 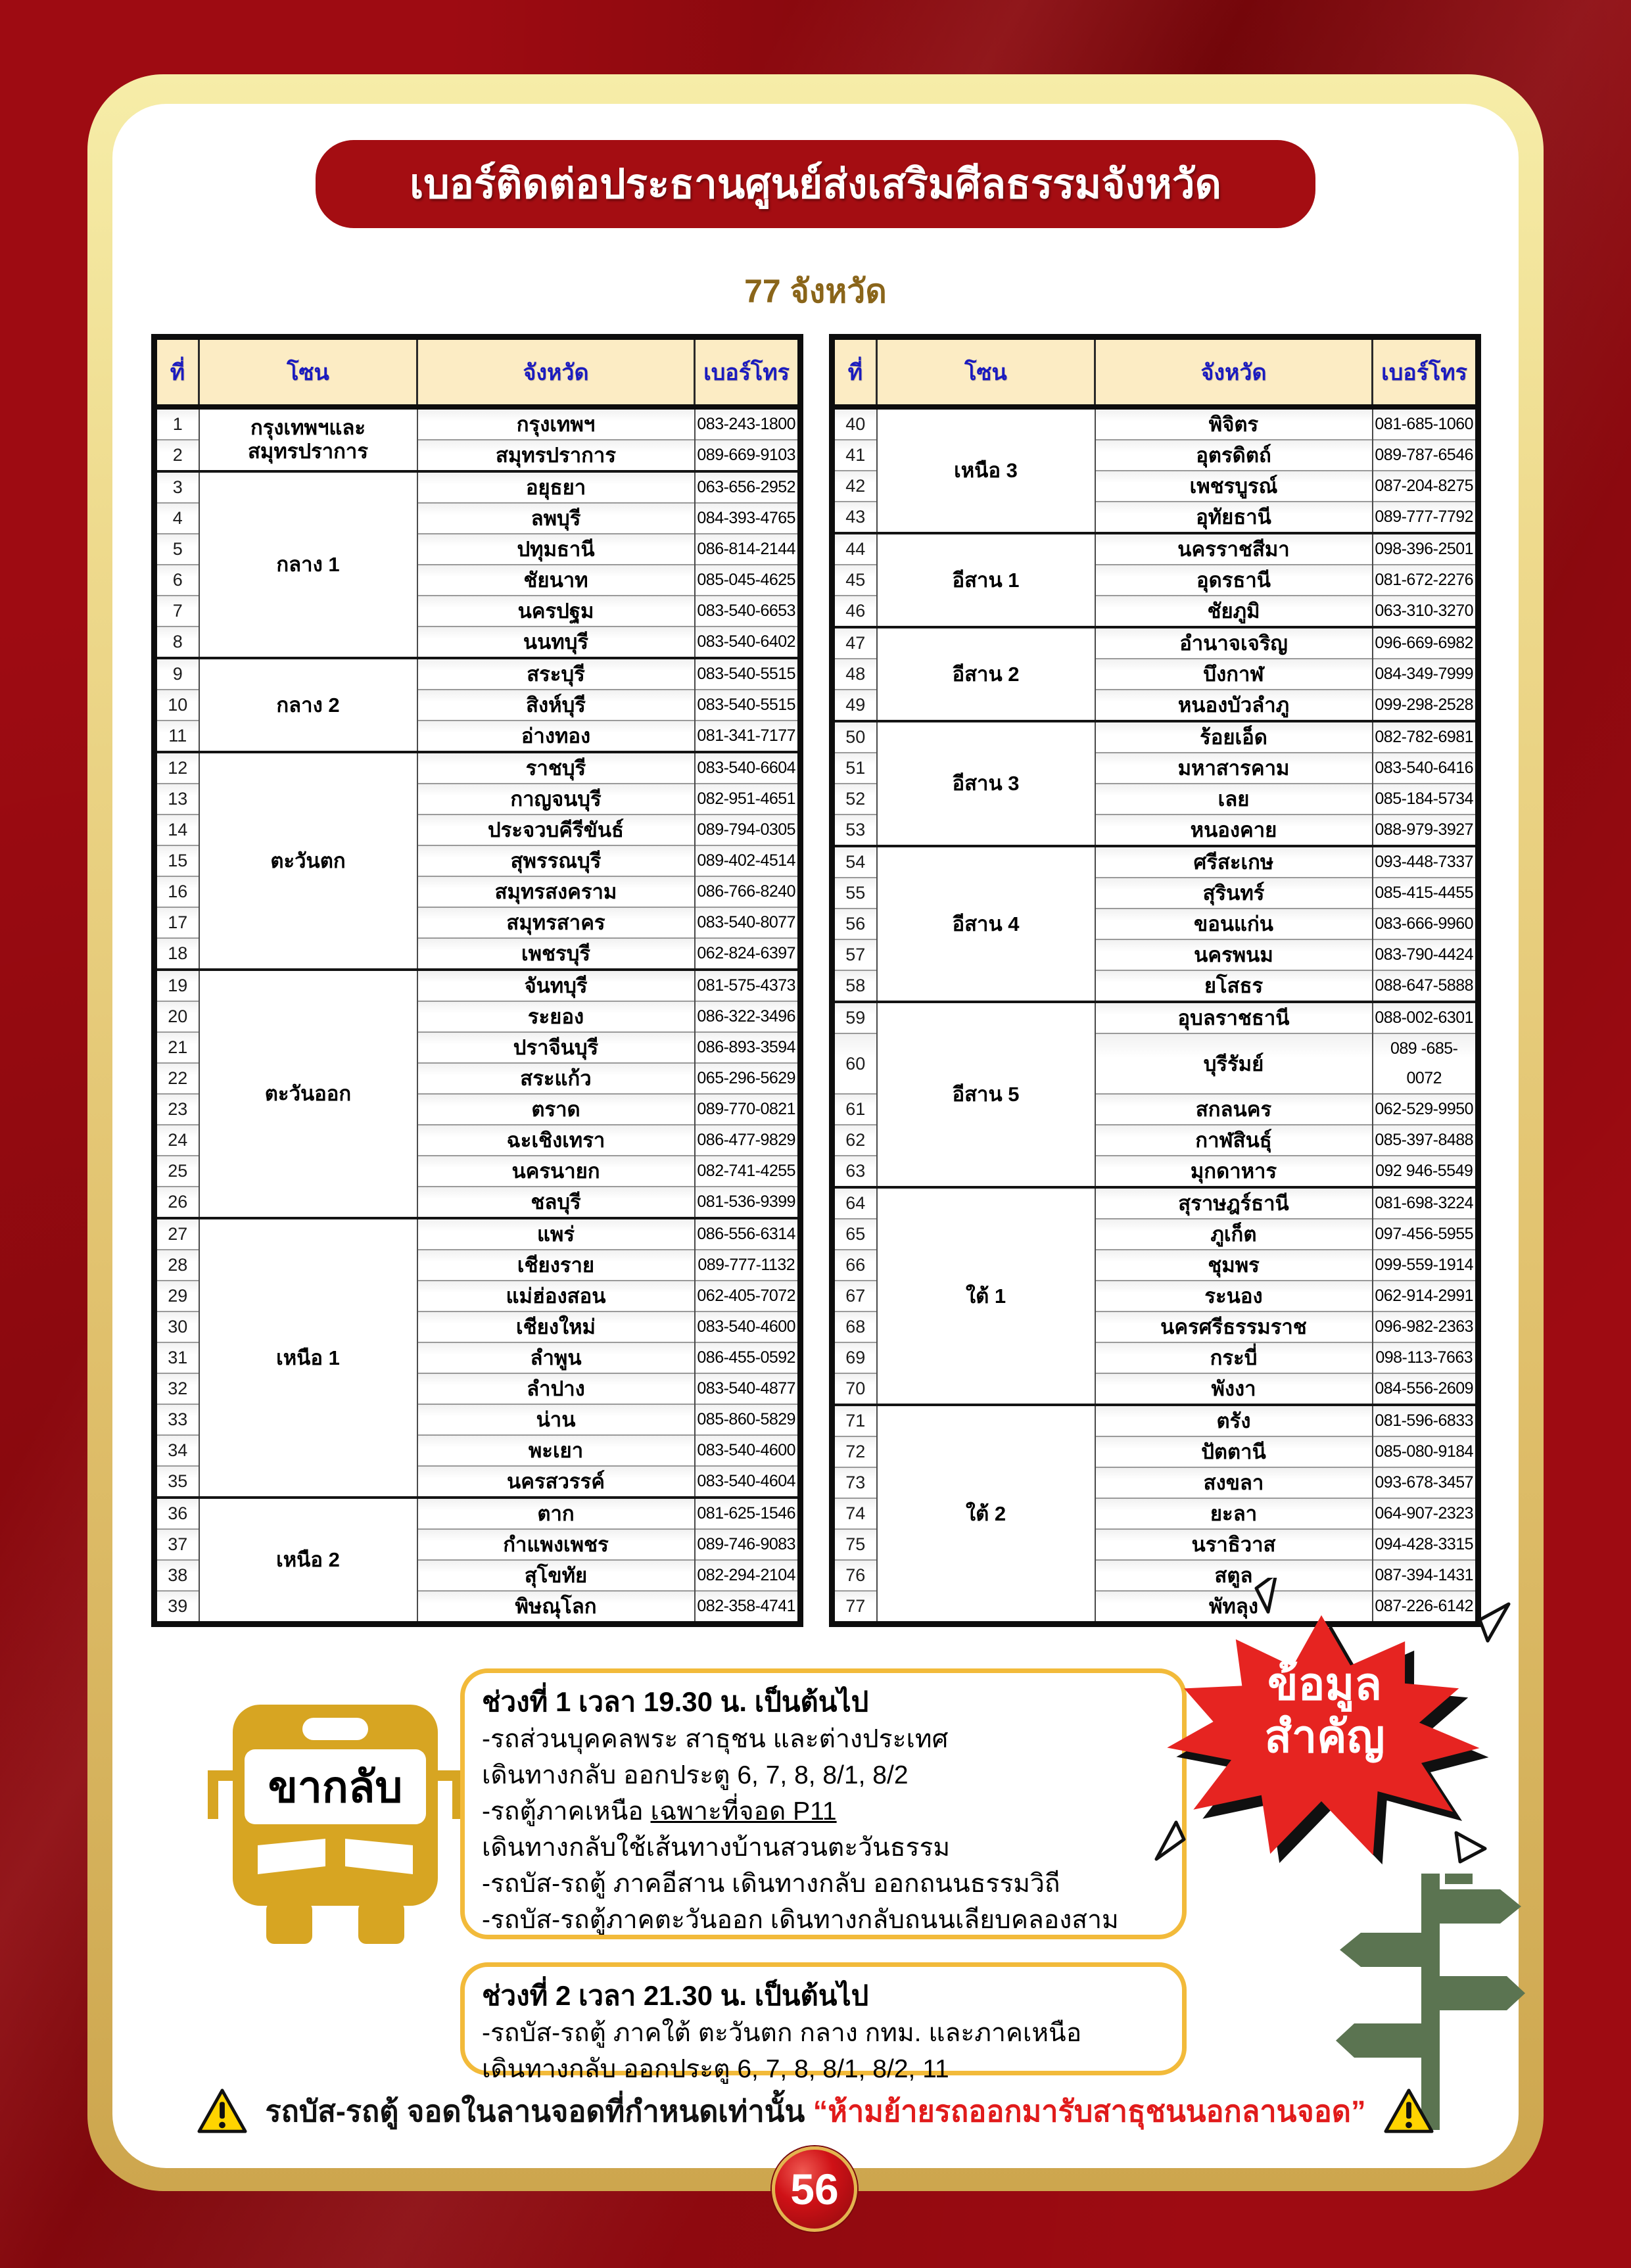 What do you see at coordinates (1233, 643) in the screenshot?
I see `province-cell: อำนาจเจริญ` at bounding box center [1233, 643].